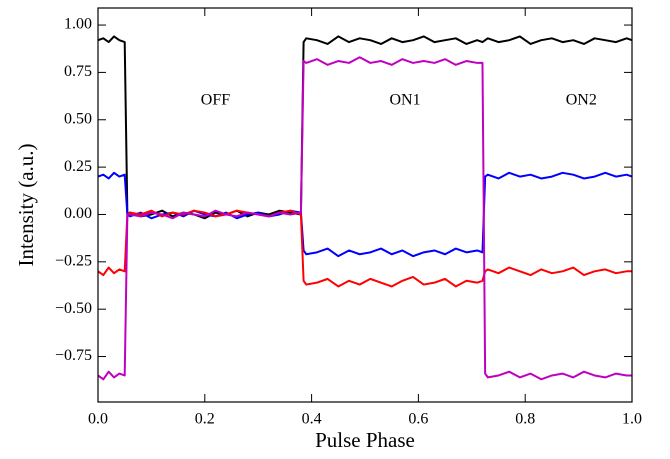 The image size is (670, 459). What do you see at coordinates (215, 99) in the screenshot?
I see `annotation: OFF` at bounding box center [215, 99].